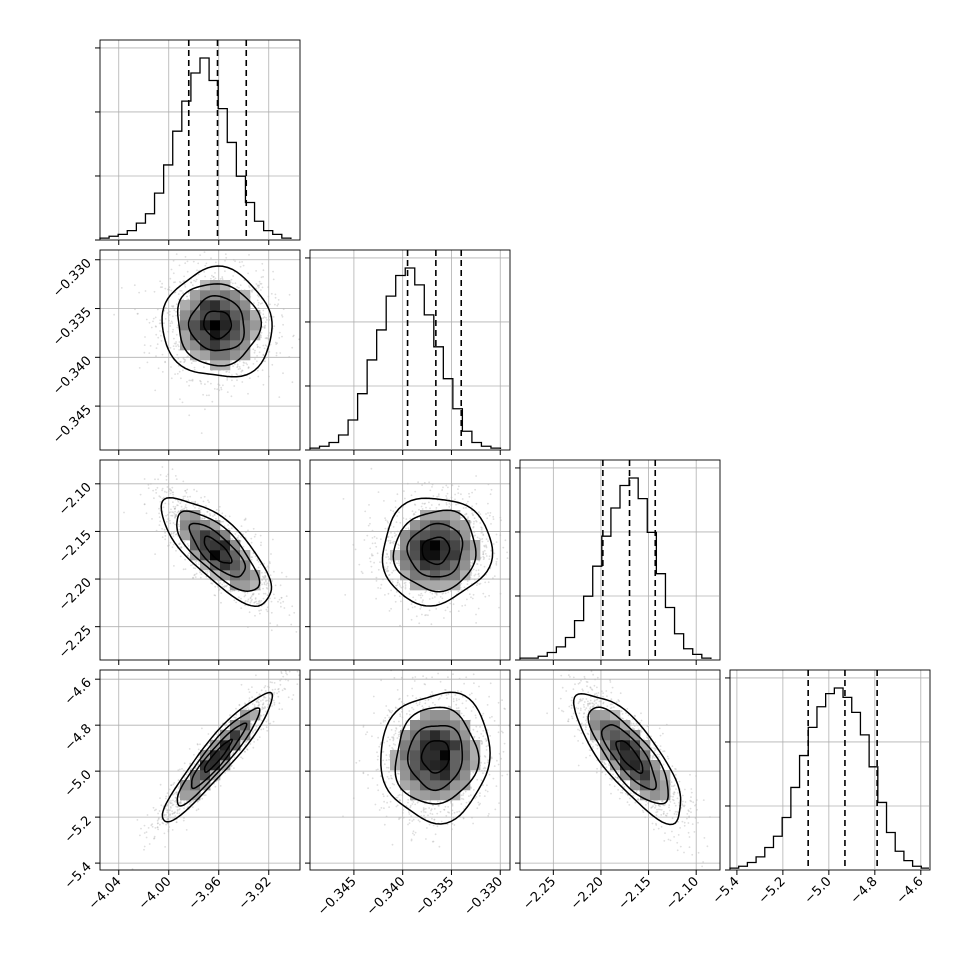  What do you see at coordinates (864, 890) in the screenshot?
I see `x-tick-label: −4.8` at bounding box center [864, 890].